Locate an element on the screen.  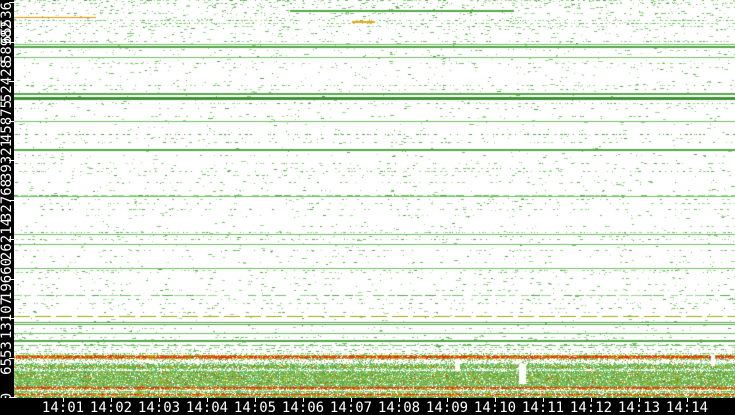
x-tick-label: 14:03 is located at coordinates (159, 407).